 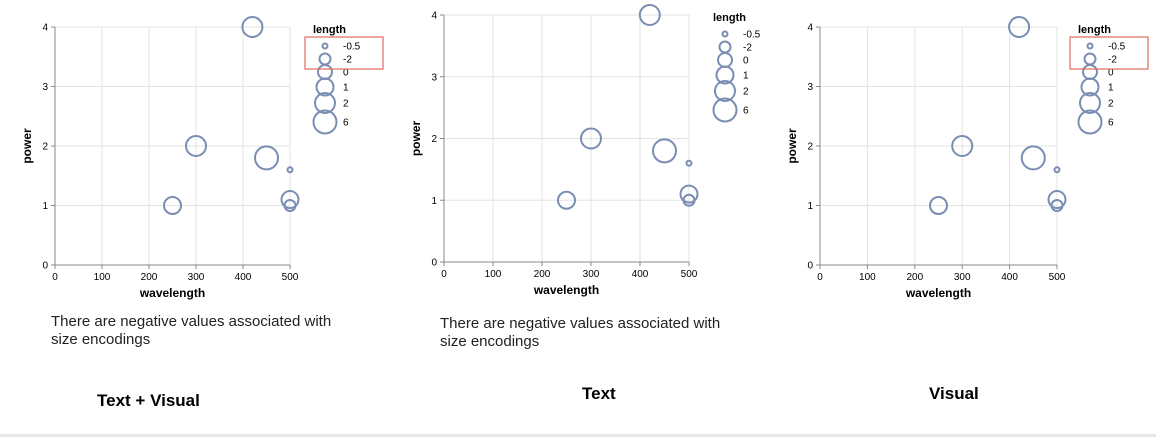 What do you see at coordinates (45, 266) in the screenshot?
I see `panel-1-y-tick-label: 0` at bounding box center [45, 266].